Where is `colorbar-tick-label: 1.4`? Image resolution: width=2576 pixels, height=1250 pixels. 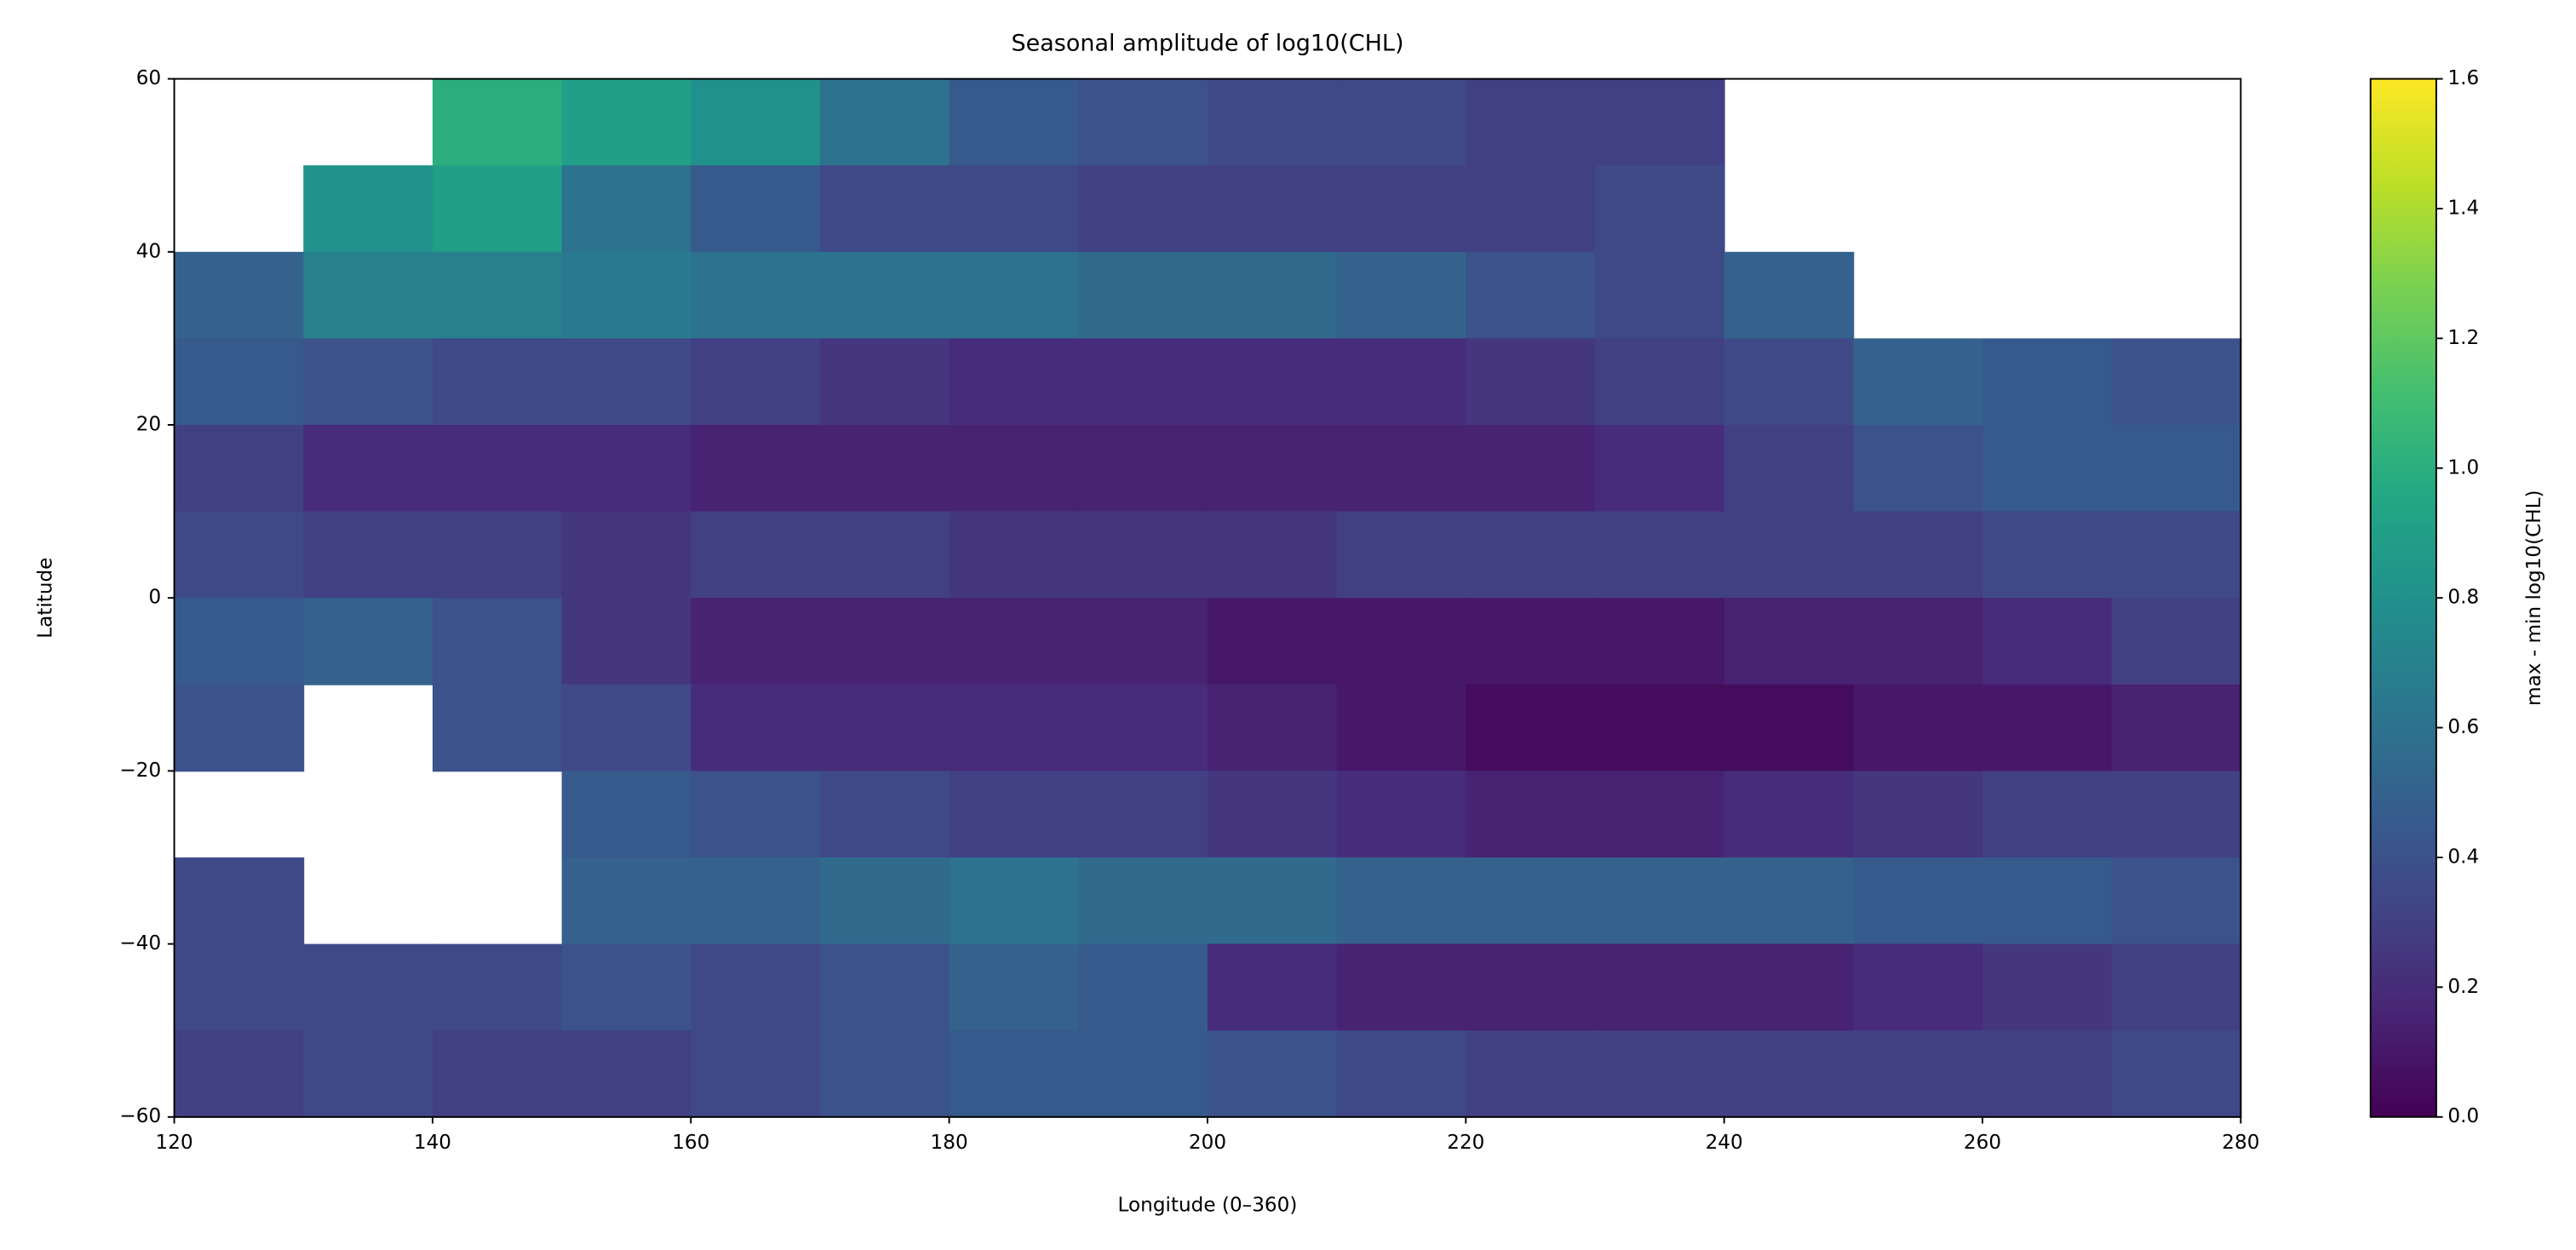
colorbar-tick-label: 1.4 is located at coordinates (2463, 208).